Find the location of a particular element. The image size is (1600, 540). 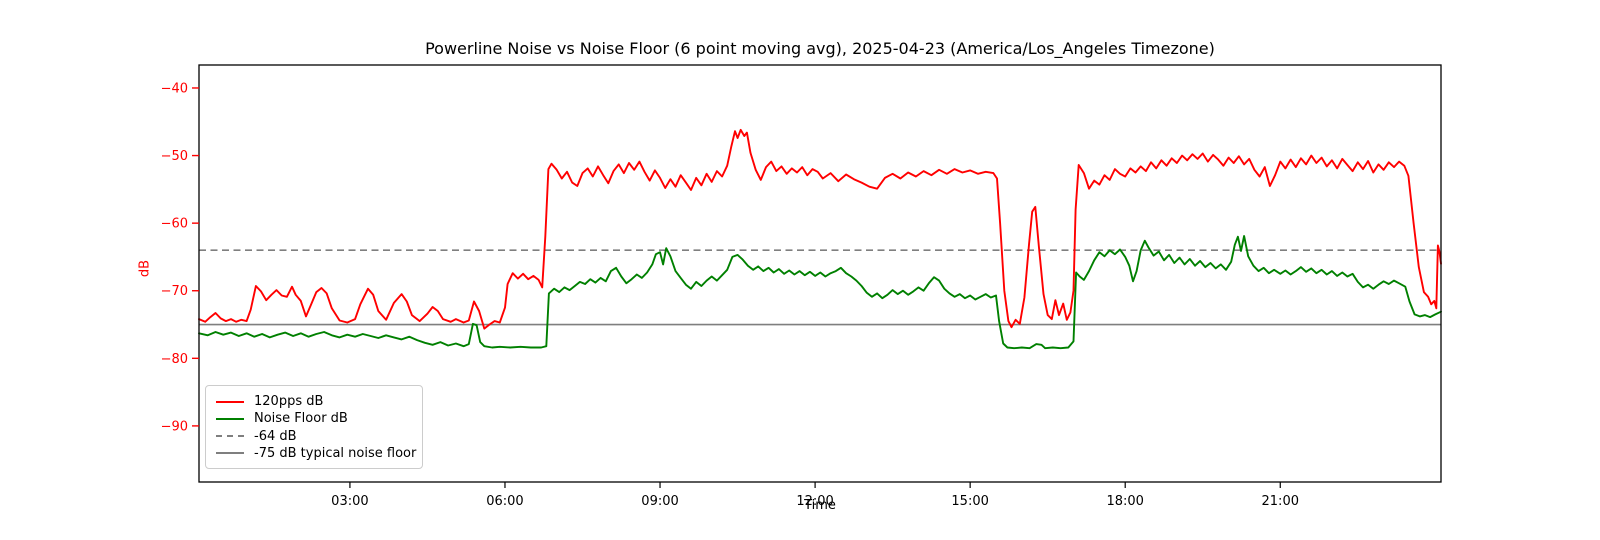

x-tick-label: 12:00 is located at coordinates (814, 501).